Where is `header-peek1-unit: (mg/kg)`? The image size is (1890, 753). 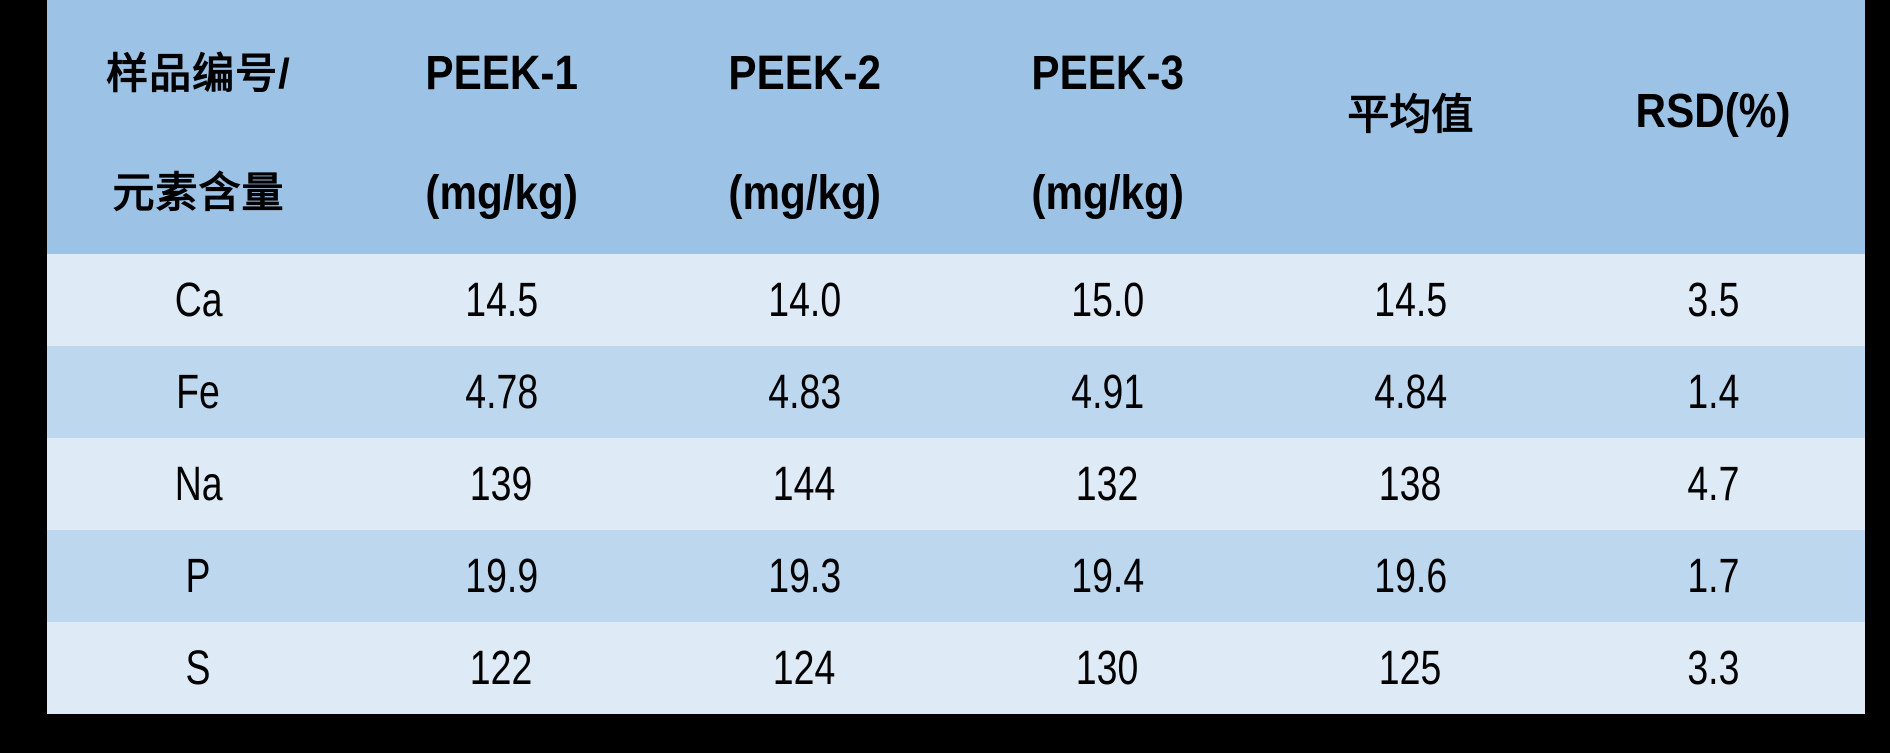 header-peek1-unit: (mg/kg) is located at coordinates (501, 193).